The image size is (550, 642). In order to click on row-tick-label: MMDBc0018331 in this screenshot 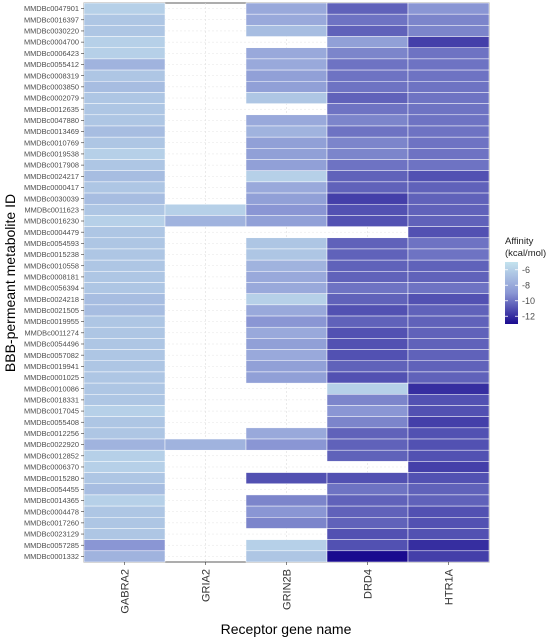, I will do `click(51, 399)`.